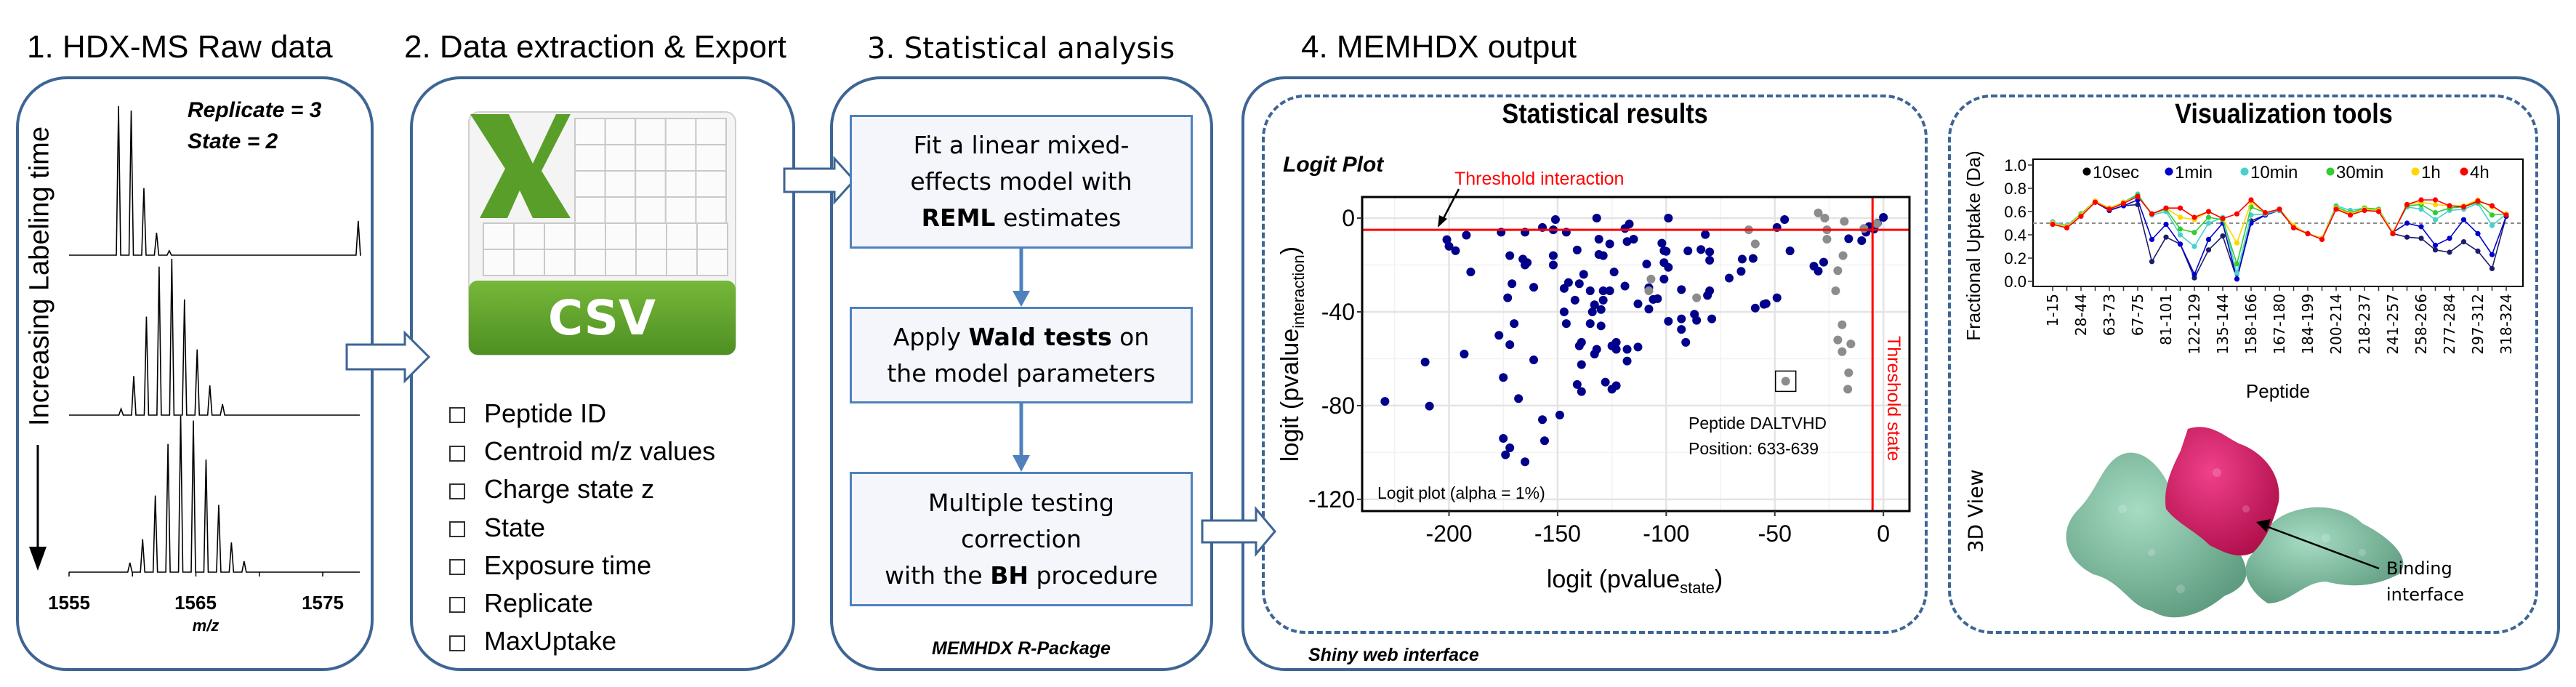 The height and width of the screenshot is (687, 2576). I want to click on step-4-title: 4. MEMHDX output, so click(1439, 47).